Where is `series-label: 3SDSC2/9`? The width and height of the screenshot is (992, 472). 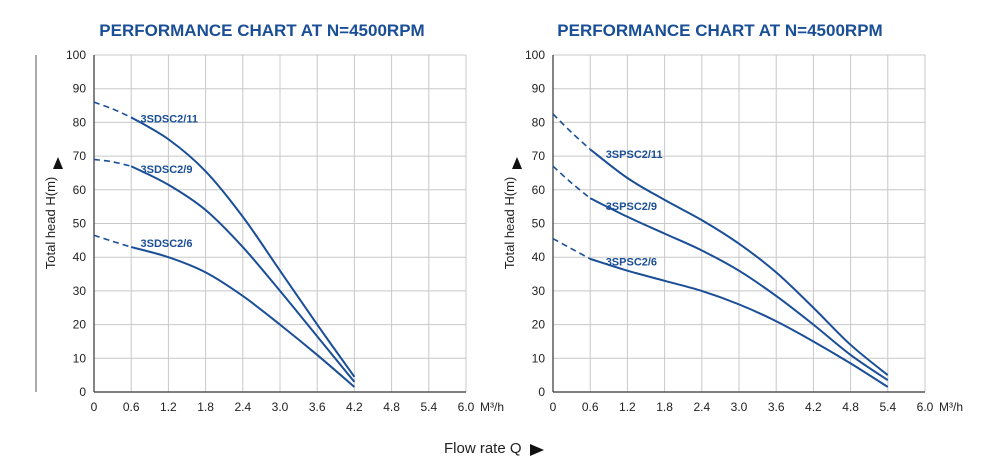 series-label: 3SDSC2/9 is located at coordinates (167, 170).